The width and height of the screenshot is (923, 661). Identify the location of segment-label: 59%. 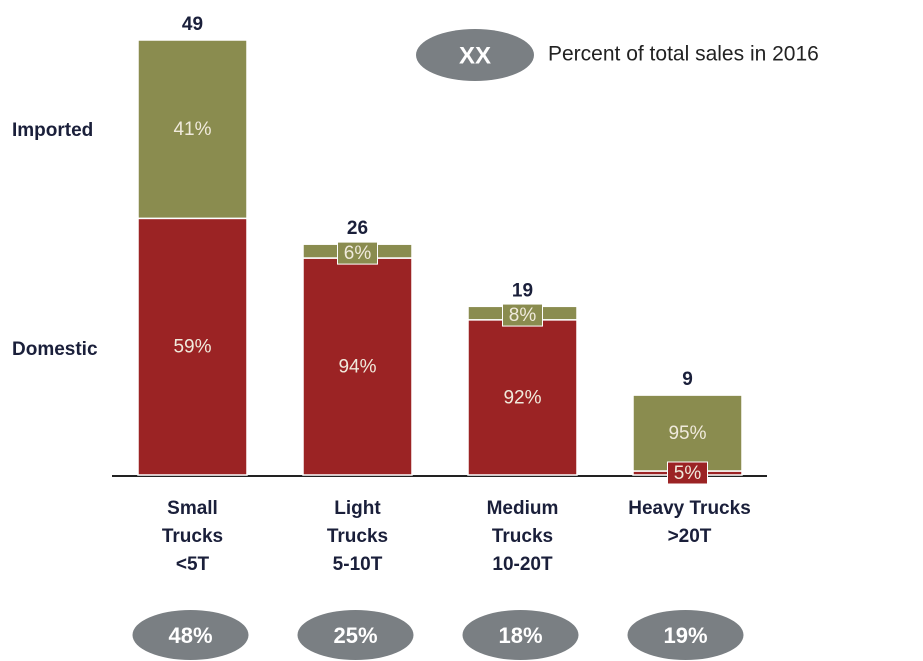
(192, 347).